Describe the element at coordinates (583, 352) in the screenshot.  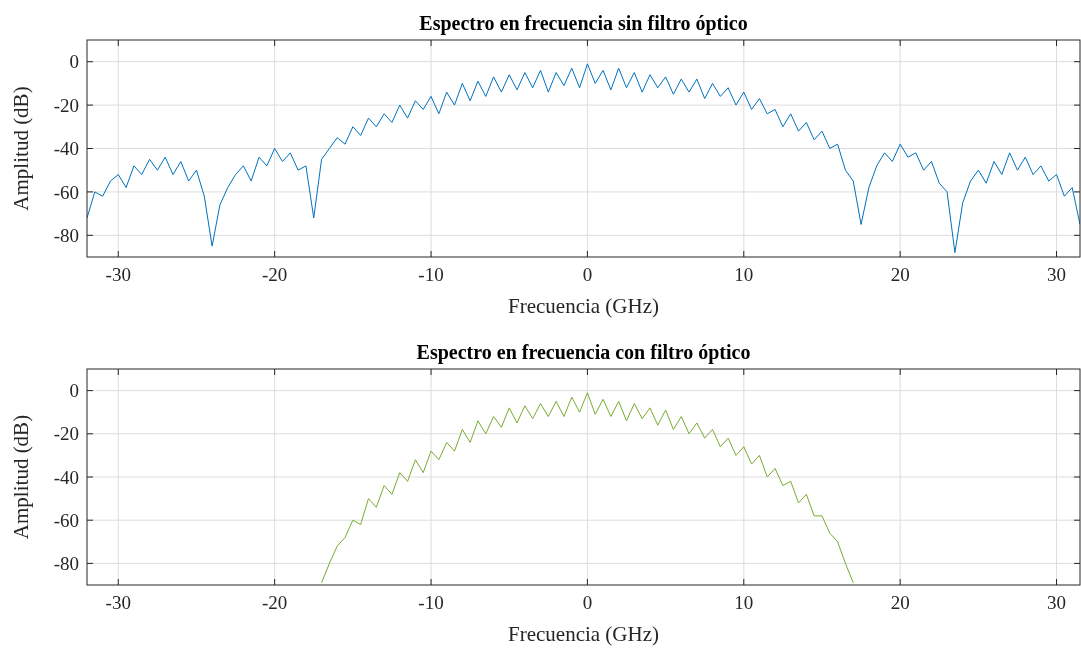
I see `chart-title: Espectro en frecuencia con filtro óptico` at that location.